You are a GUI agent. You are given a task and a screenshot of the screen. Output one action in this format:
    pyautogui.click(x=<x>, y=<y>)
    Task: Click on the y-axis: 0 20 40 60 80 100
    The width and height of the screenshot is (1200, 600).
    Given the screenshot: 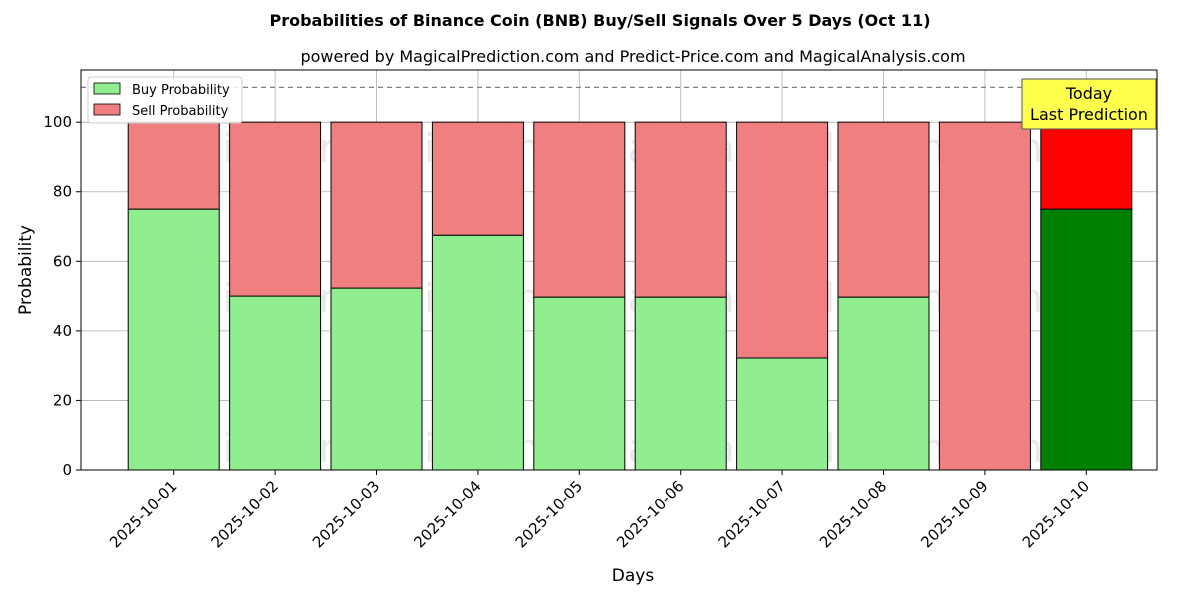 What is the action you would take?
    pyautogui.click(x=62, y=296)
    